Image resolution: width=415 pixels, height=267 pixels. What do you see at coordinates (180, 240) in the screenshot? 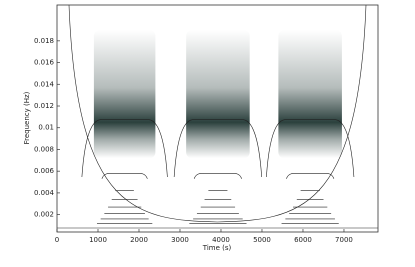
I see `x-tick-label: 3000` at bounding box center [180, 240].